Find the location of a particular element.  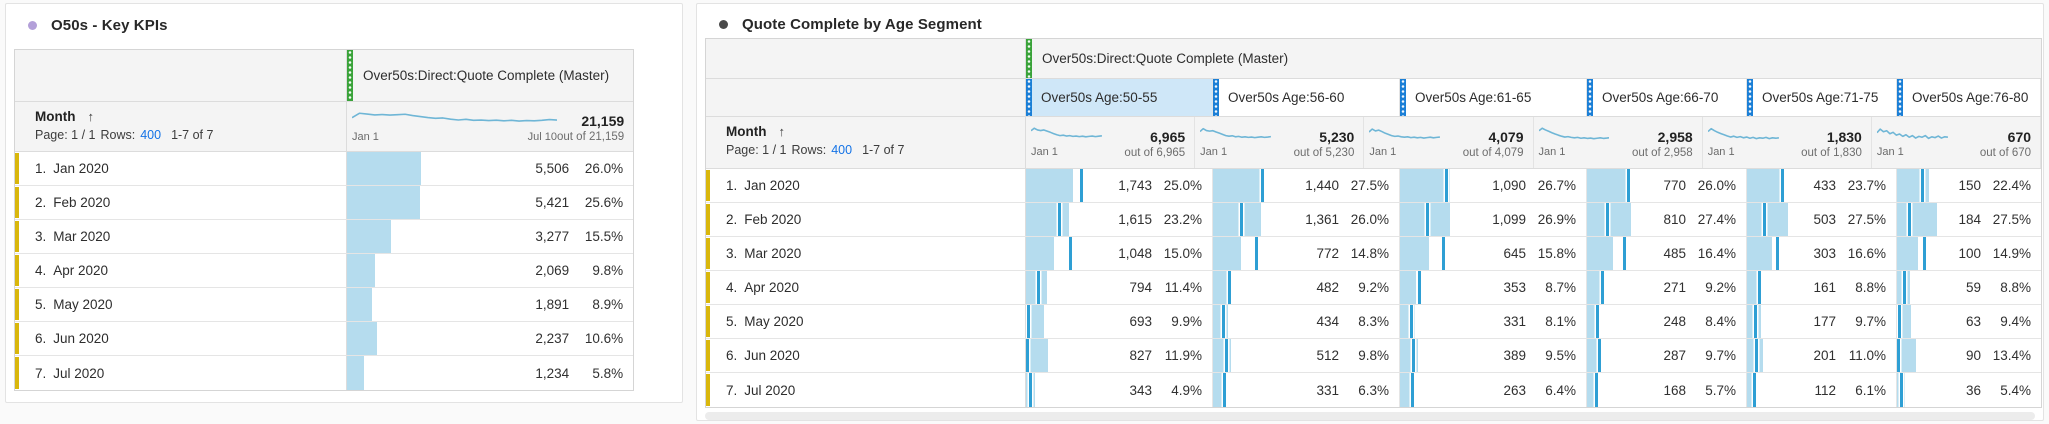

metric-value-cell: 772 14.8% is located at coordinates (1306, 253).